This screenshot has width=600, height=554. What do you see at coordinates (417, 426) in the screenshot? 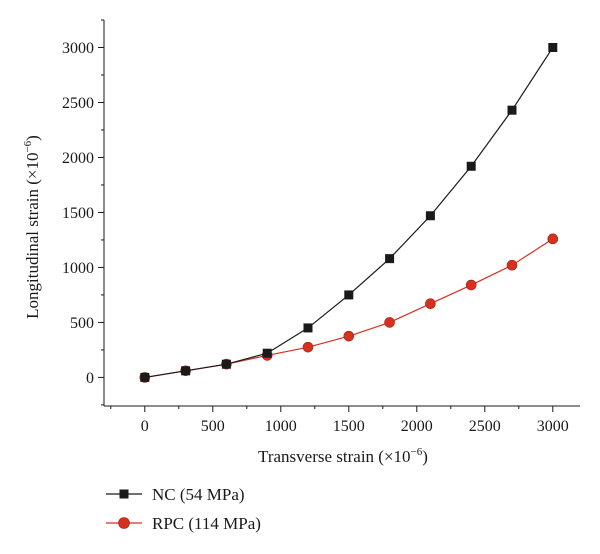
I see `x-tick-label: 2000` at bounding box center [417, 426].